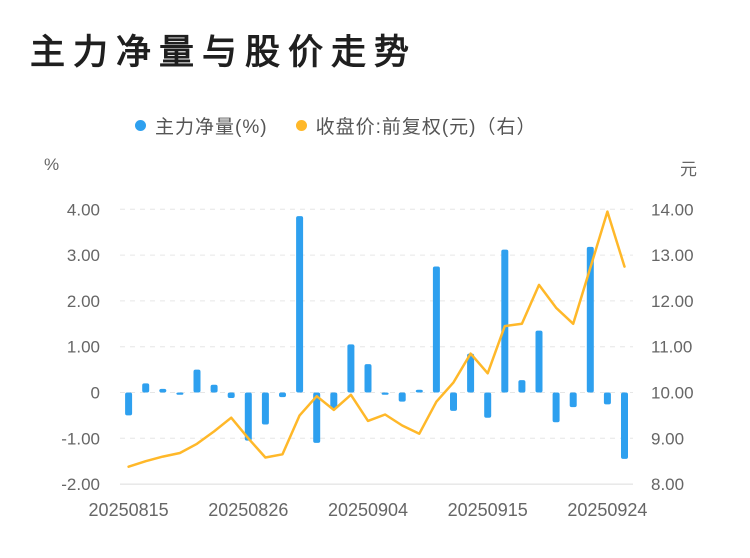  Describe the element at coordinates (488, 510) in the screenshot. I see `x-tick-label: 20250915` at that location.